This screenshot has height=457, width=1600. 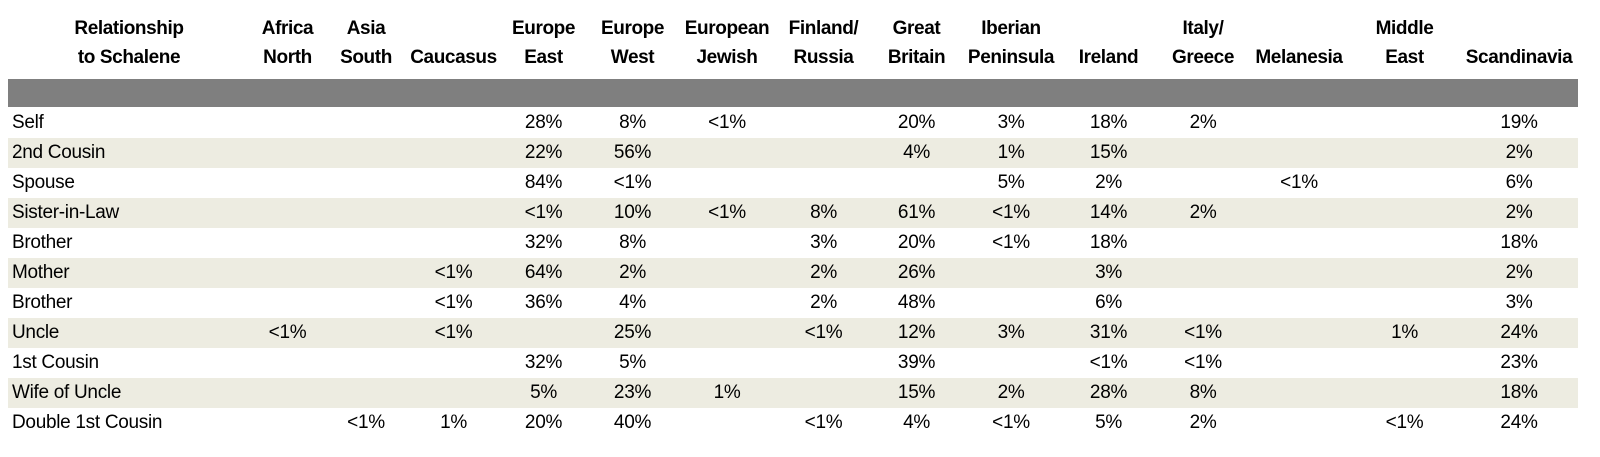 What do you see at coordinates (727, 46) in the screenshot?
I see `column-header: European Jewish` at bounding box center [727, 46].